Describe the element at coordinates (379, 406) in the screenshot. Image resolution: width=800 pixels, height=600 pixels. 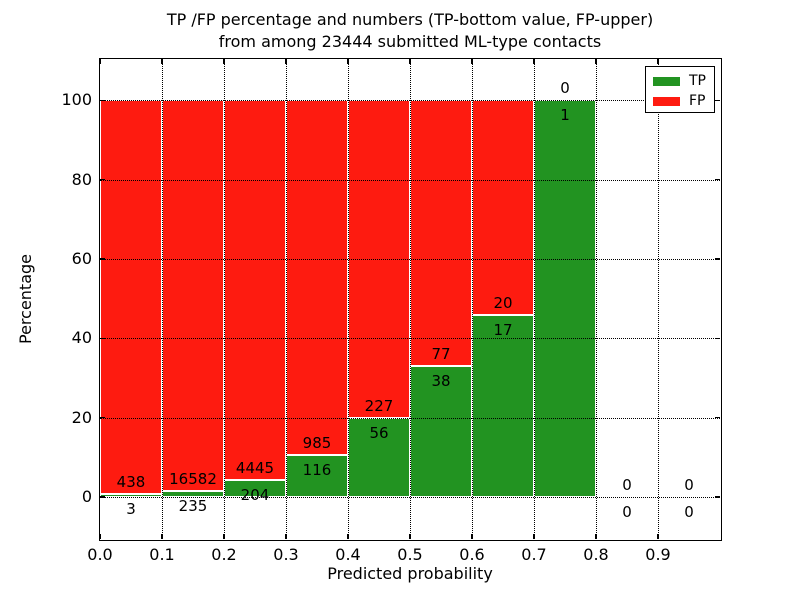
I see `fp-count-label-4: 227` at that location.